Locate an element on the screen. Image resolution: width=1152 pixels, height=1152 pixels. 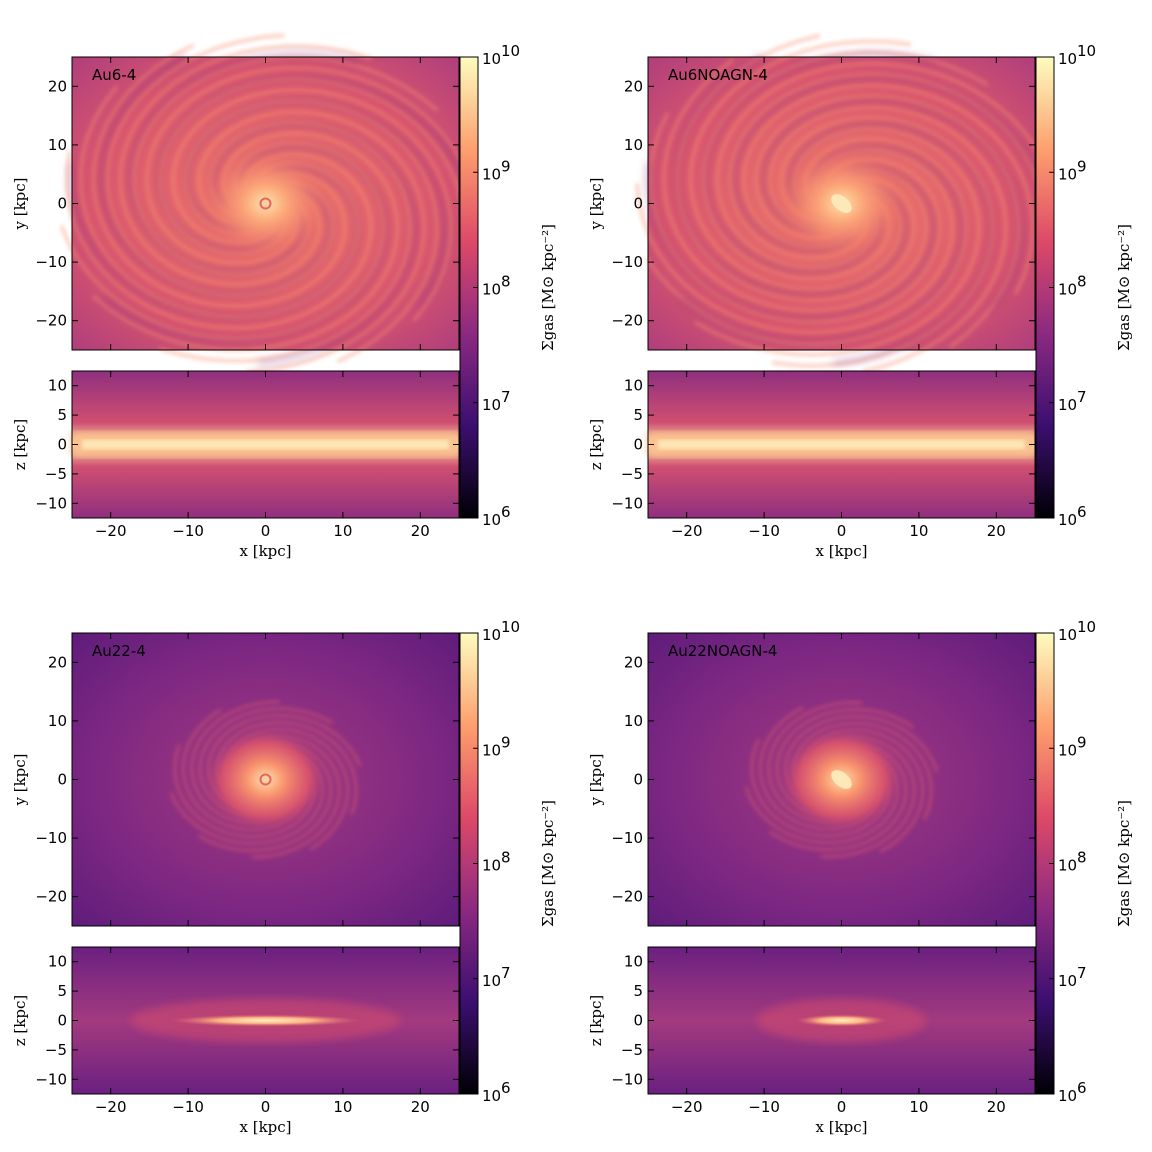
z-tick-label: −10 is located at coordinates (627, 1079).